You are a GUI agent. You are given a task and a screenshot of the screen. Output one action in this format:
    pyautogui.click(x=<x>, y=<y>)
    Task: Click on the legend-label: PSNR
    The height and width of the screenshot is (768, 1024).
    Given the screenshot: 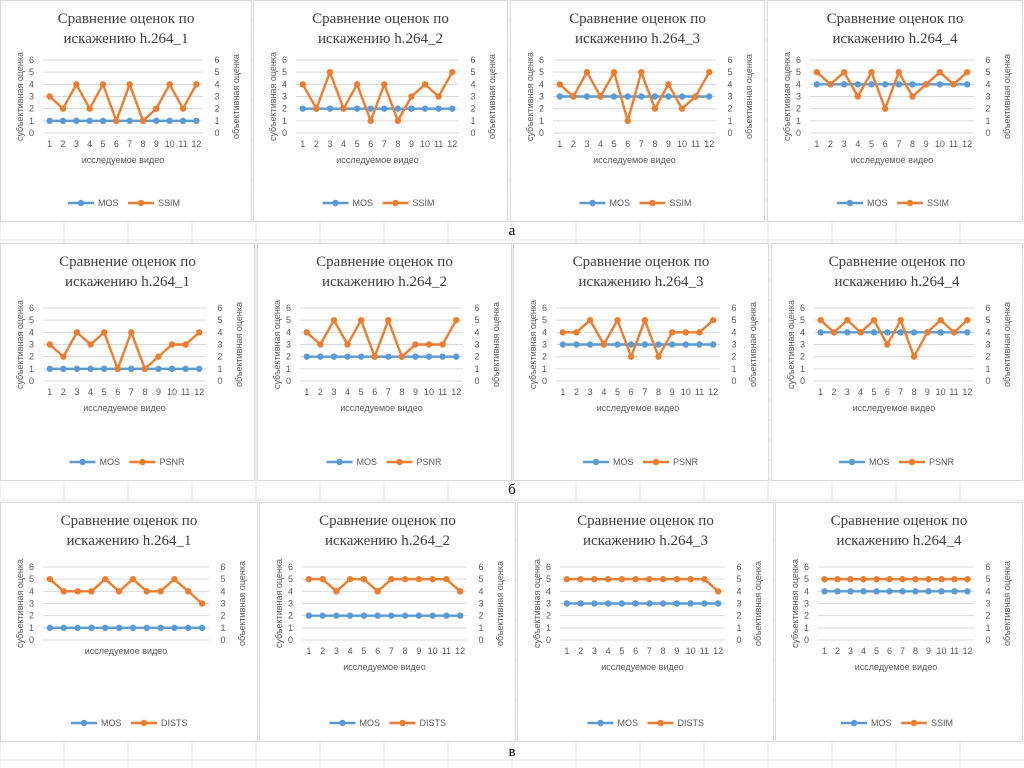 What is the action you would take?
    pyautogui.click(x=430, y=462)
    